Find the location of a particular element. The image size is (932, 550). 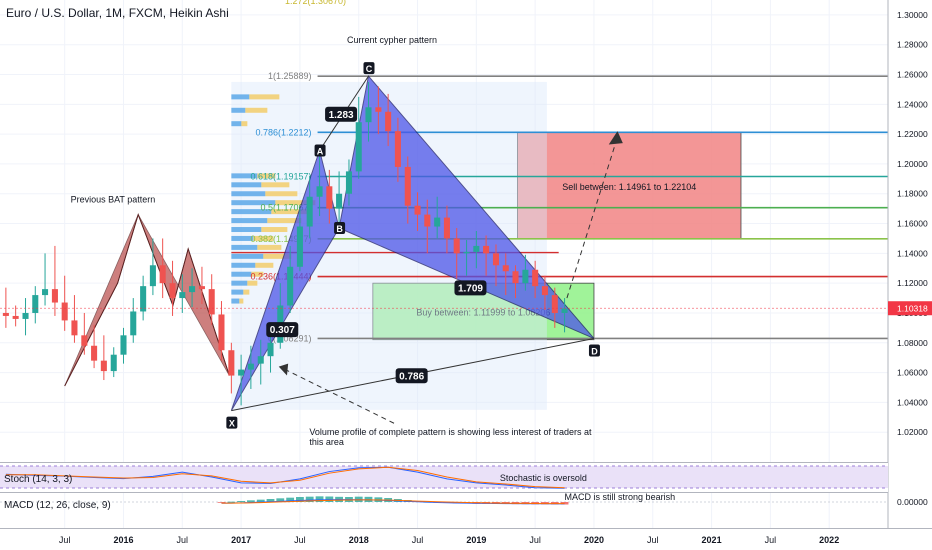

price-tick-label: 1.26000 is located at coordinates (912, 75).